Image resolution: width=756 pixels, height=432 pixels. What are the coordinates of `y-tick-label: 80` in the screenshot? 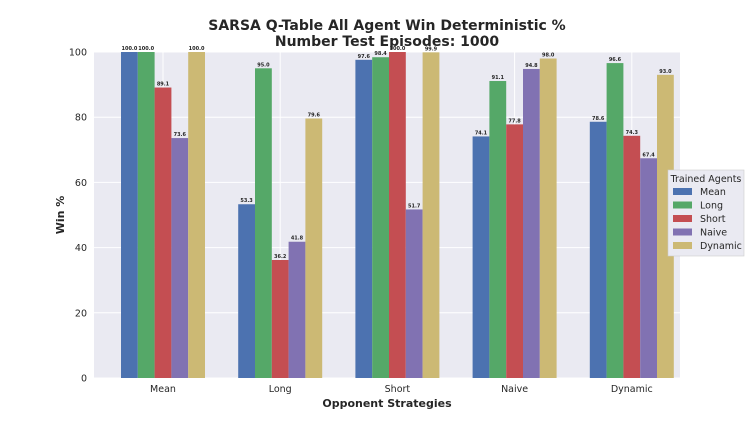 It's located at (81, 118).